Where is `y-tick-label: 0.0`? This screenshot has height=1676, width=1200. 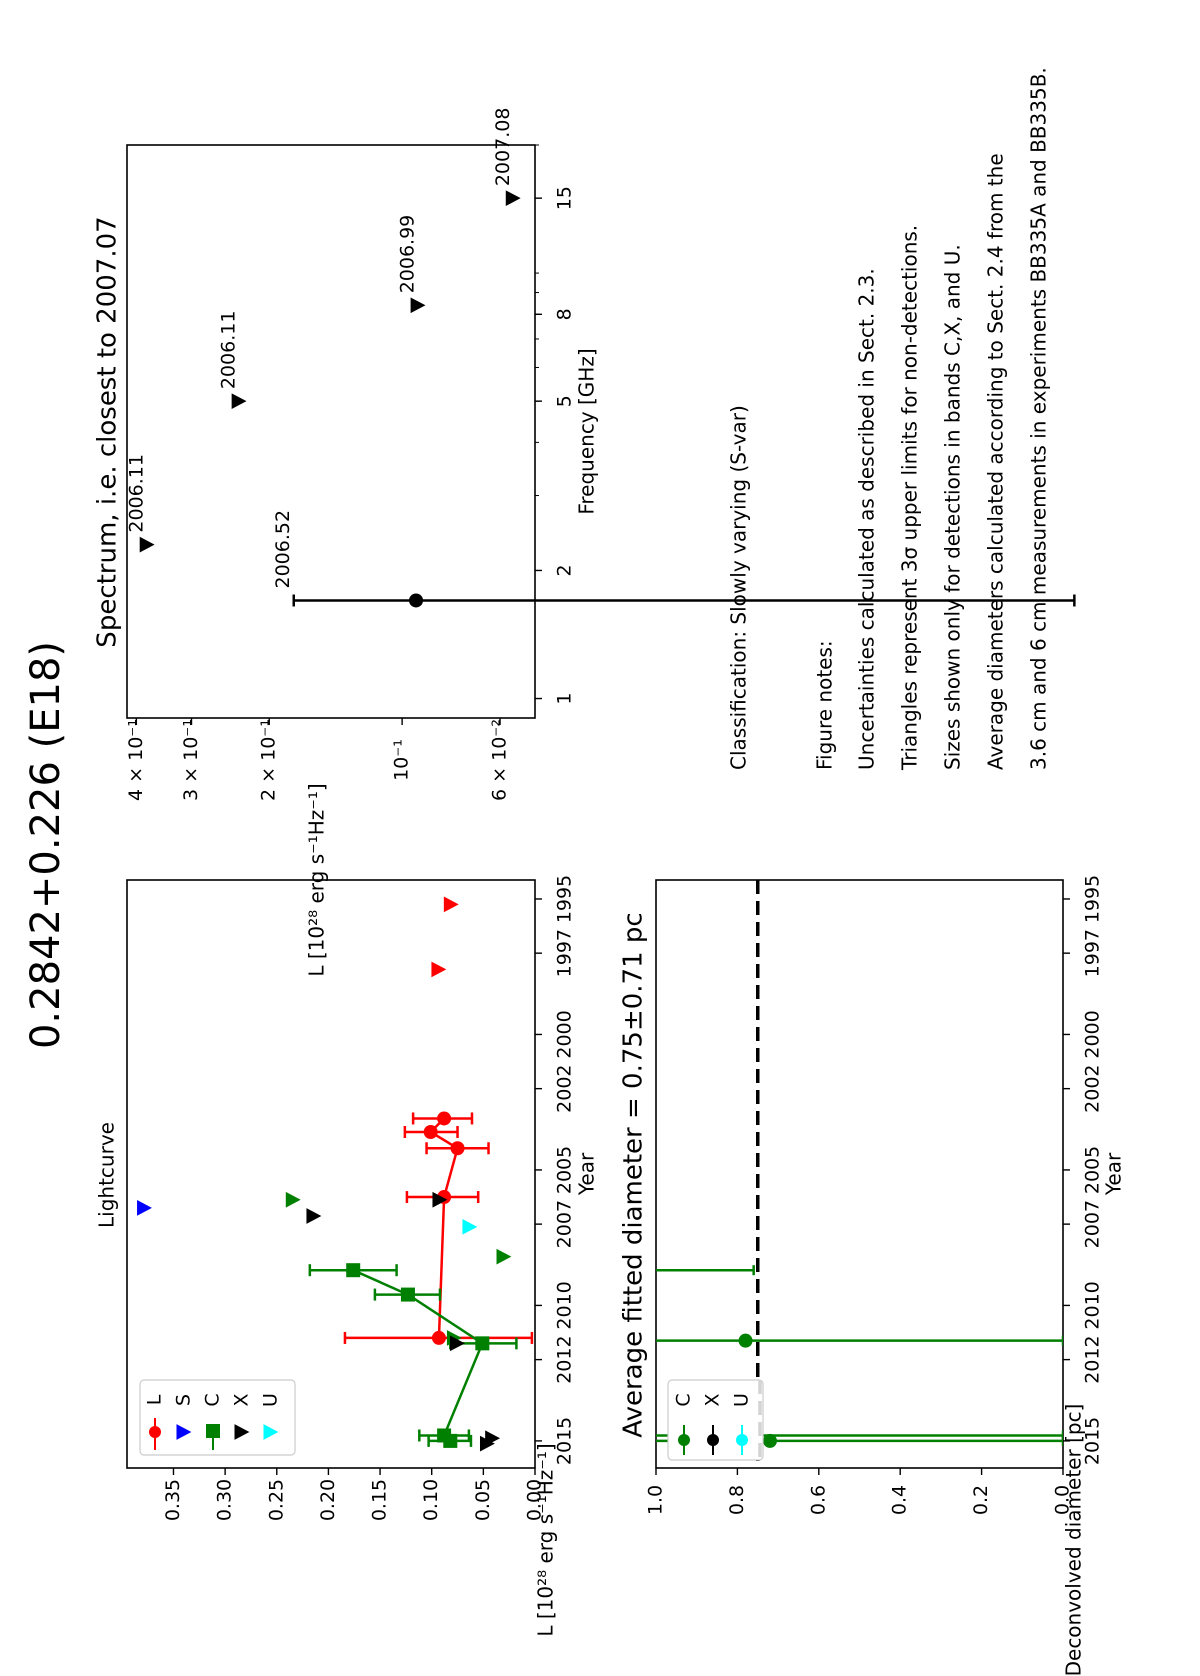 y-tick-label: 0.0 is located at coordinates (1063, 1500).